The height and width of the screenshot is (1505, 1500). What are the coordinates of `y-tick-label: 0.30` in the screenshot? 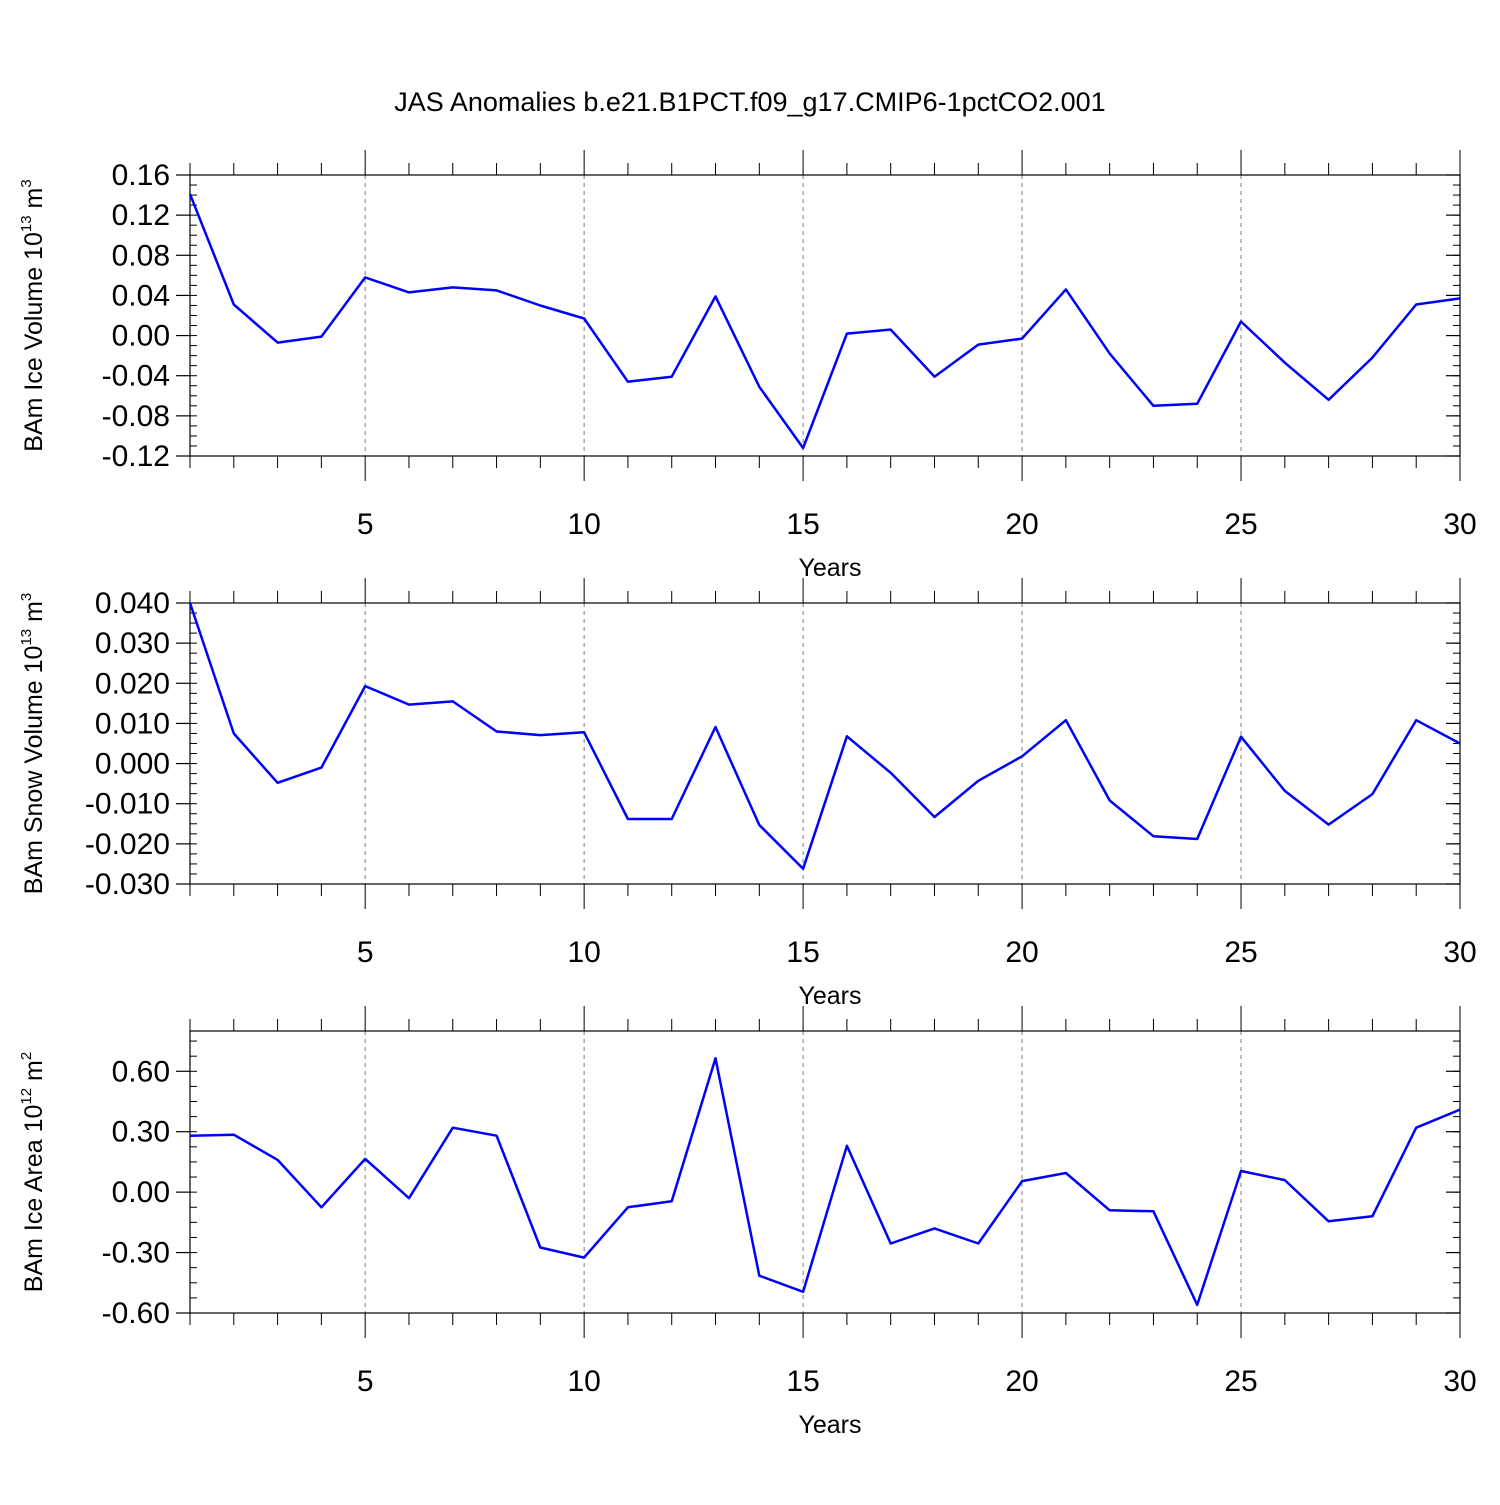 It's located at (141, 1132).